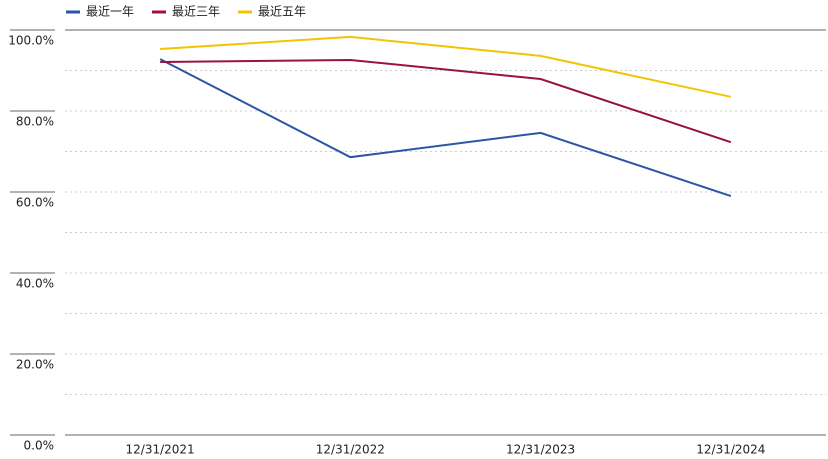 The image size is (828, 459). I want to click on x-tick-label: 12/31/2021, so click(160, 450).